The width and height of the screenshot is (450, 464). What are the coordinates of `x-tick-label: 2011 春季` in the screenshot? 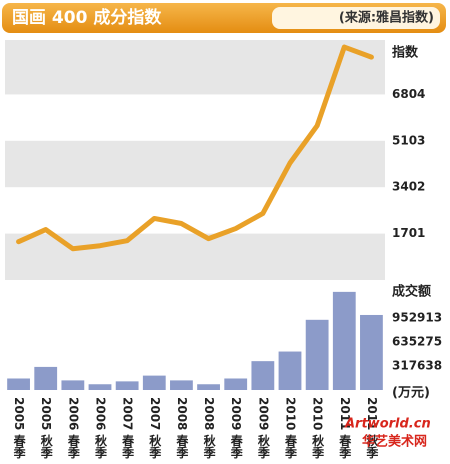 It's located at (345, 428).